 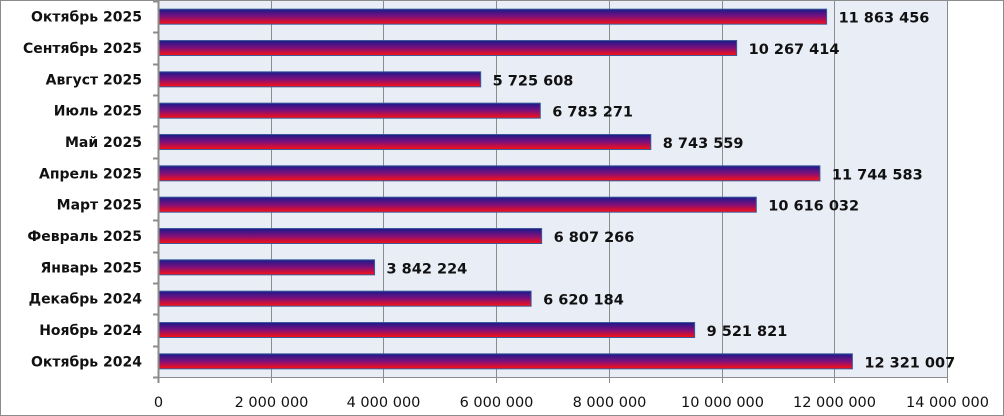 What do you see at coordinates (497, 403) in the screenshot?
I see `x-tick-label: 6 000 000` at bounding box center [497, 403].